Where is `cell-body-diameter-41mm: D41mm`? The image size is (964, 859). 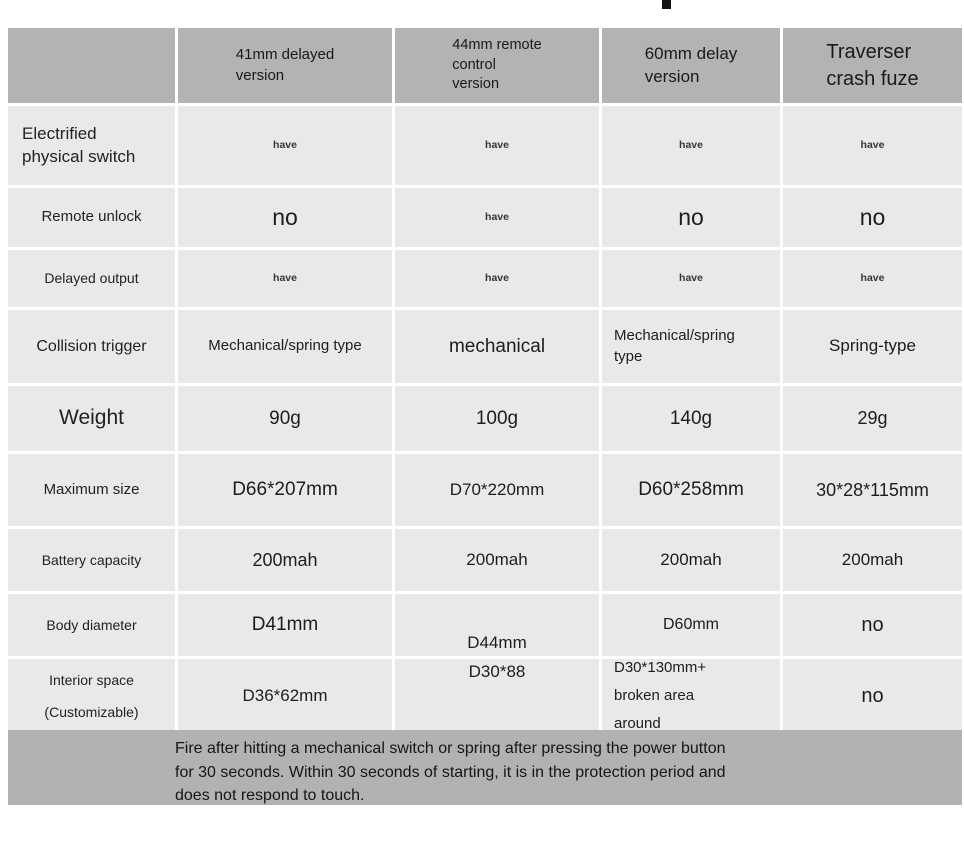 cell-body-diameter-41mm: D41mm is located at coordinates (285, 625).